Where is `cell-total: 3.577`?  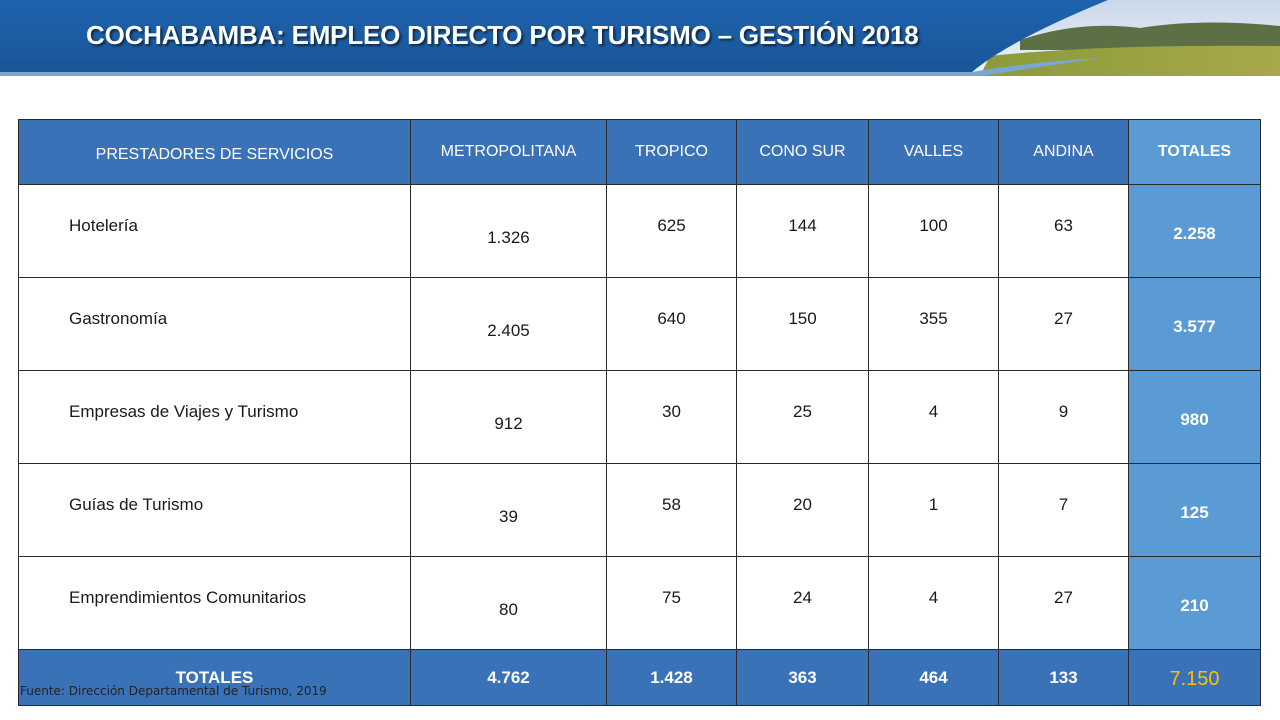 cell-total: 3.577 is located at coordinates (1194, 324).